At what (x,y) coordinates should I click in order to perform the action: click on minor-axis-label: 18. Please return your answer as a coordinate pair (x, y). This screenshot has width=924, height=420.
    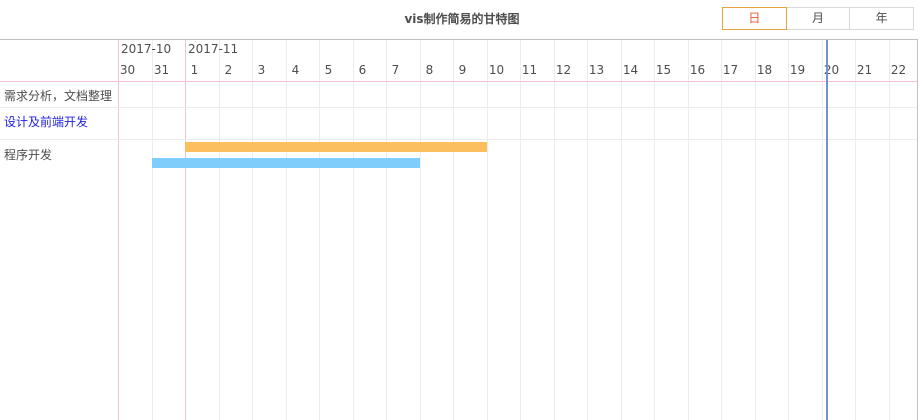
    Looking at the image, I should click on (764, 70).